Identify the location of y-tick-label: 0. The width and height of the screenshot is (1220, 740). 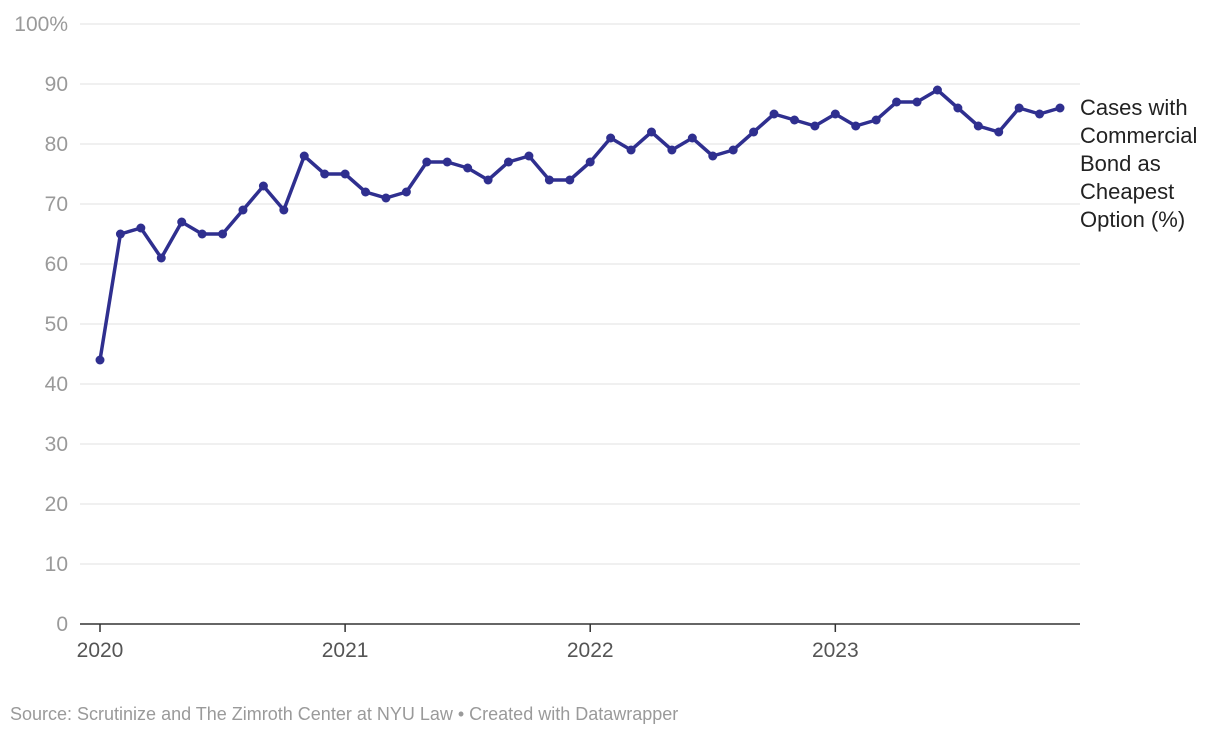
(62, 624).